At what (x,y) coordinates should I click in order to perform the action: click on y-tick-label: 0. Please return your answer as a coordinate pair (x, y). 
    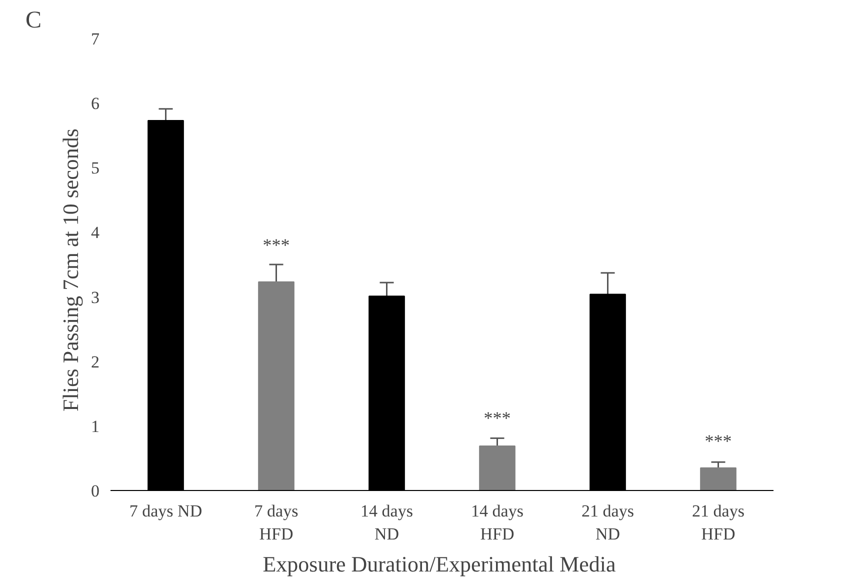
    Looking at the image, I should click on (95, 491).